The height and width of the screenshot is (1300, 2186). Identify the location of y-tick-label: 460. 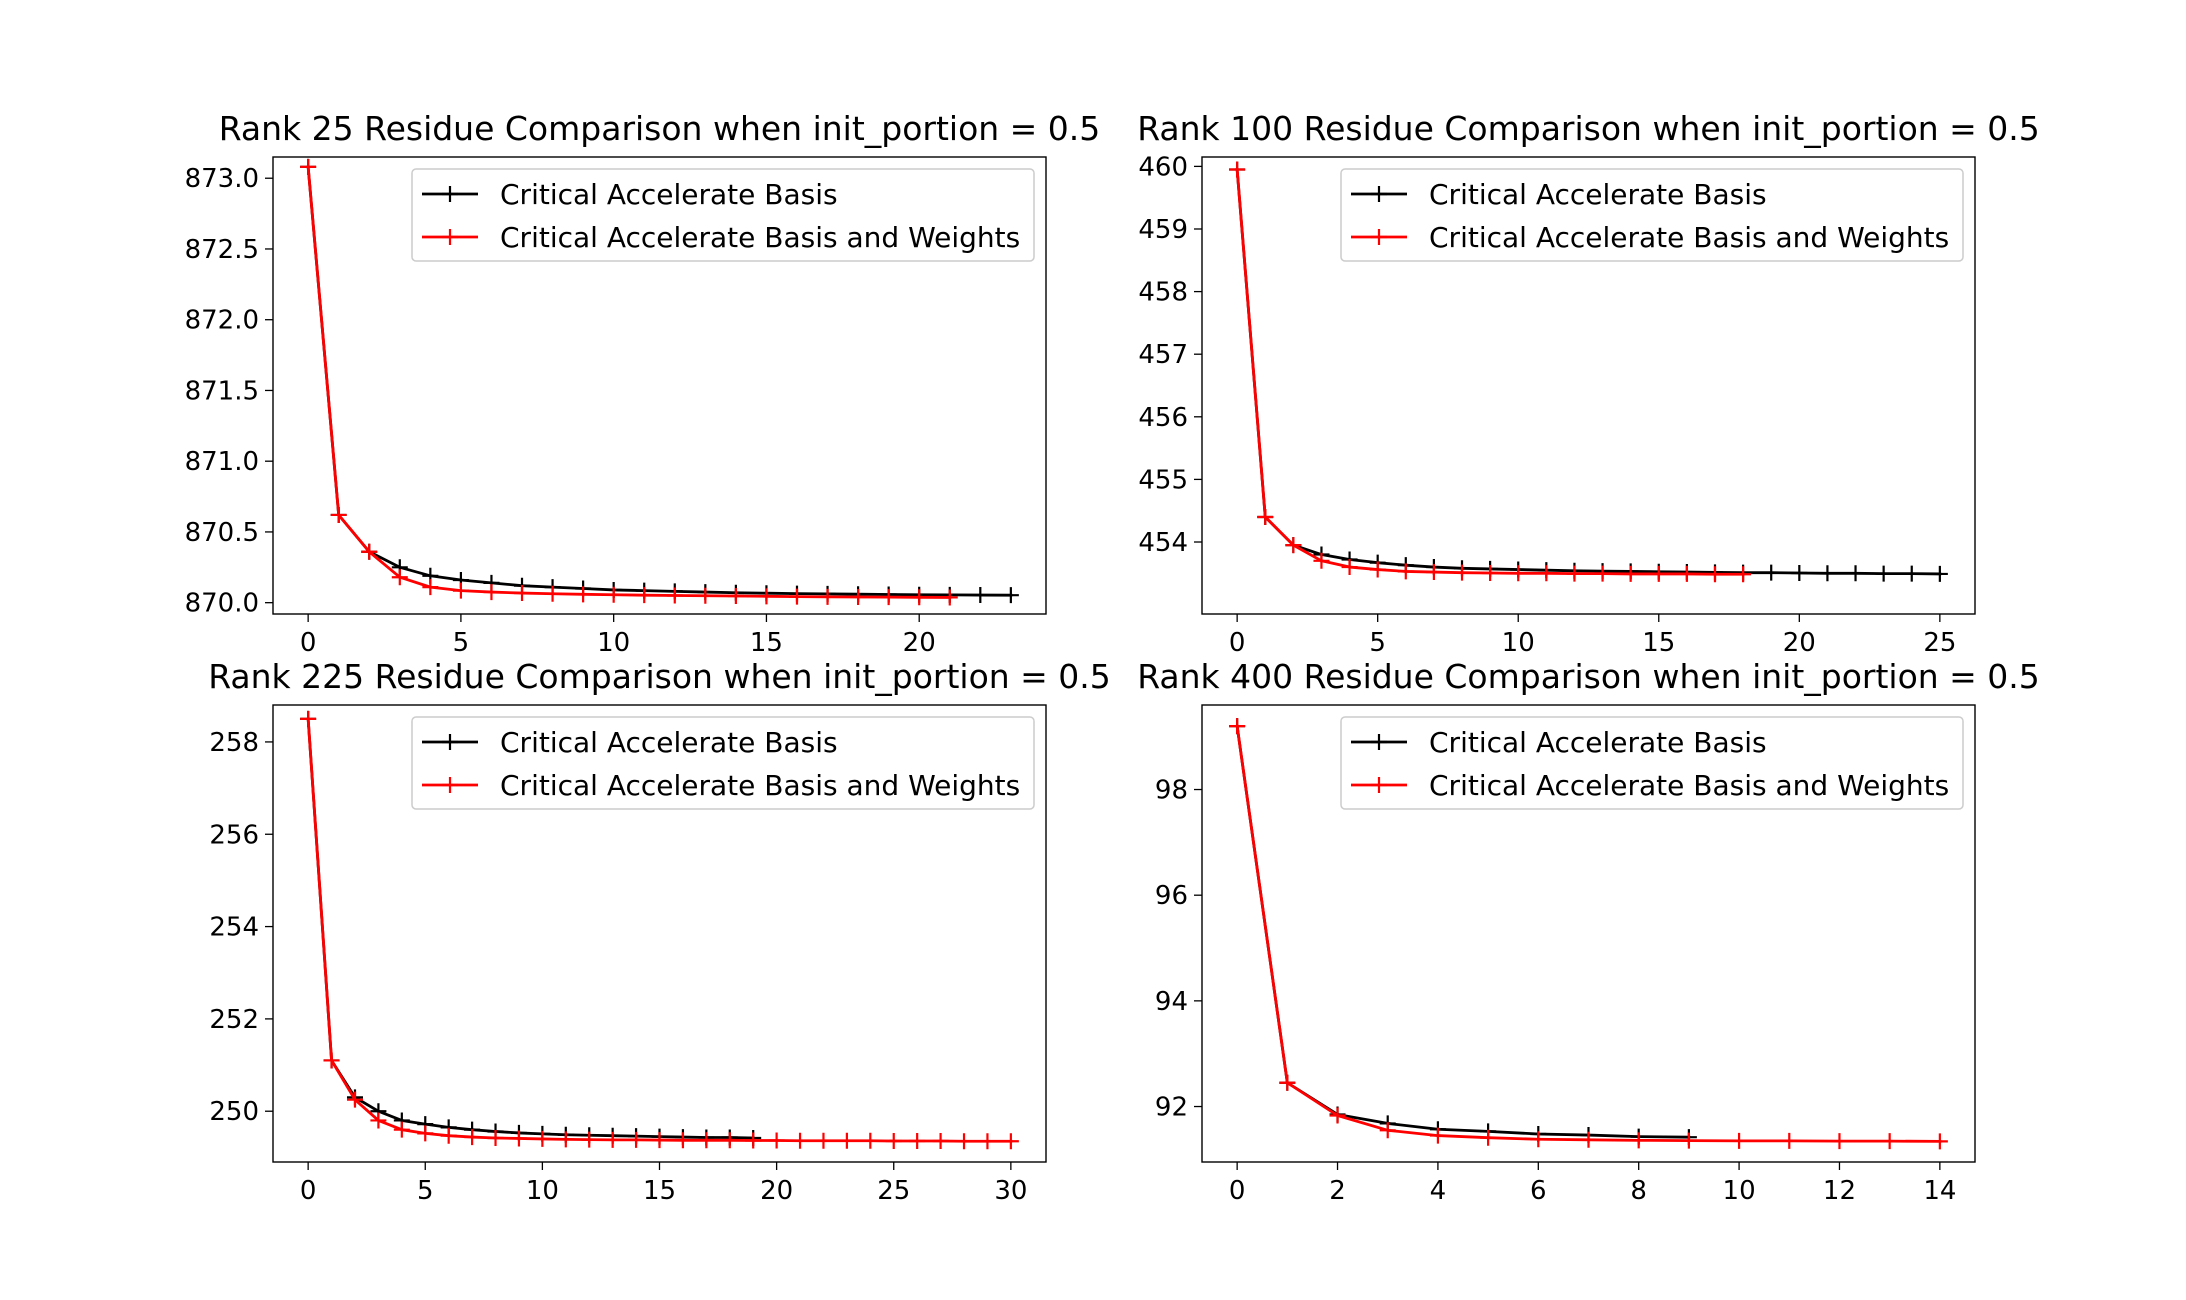
(1163, 167).